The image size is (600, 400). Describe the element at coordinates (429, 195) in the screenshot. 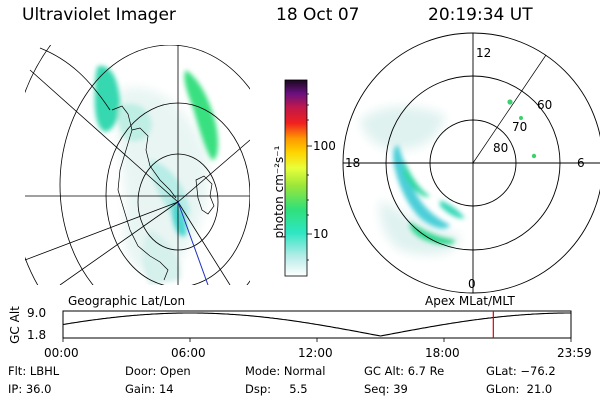

I see `aurora-emission-polar` at that location.